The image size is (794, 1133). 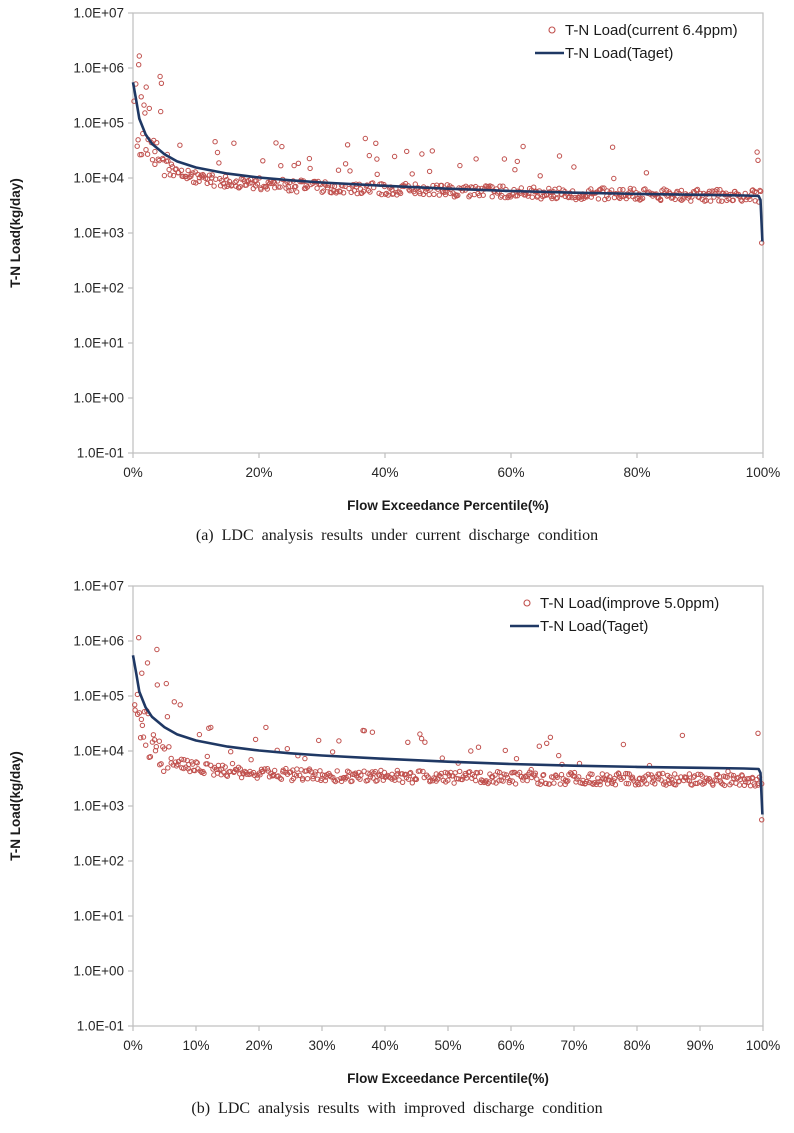 What do you see at coordinates (447, 1045) in the screenshot?
I see `x-tick-label: 50%` at bounding box center [447, 1045].